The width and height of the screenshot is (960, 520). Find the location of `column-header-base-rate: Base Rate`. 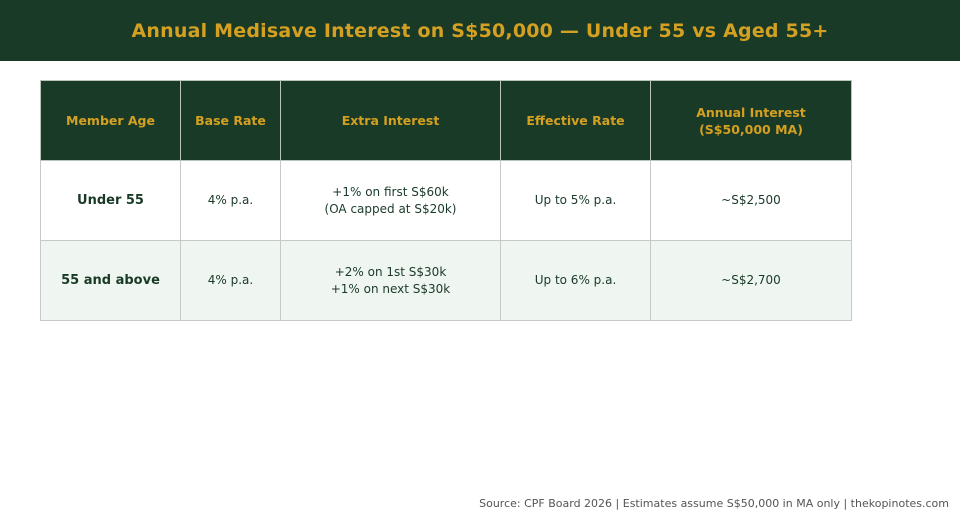

column-header-base-rate: Base Rate is located at coordinates (230, 120).